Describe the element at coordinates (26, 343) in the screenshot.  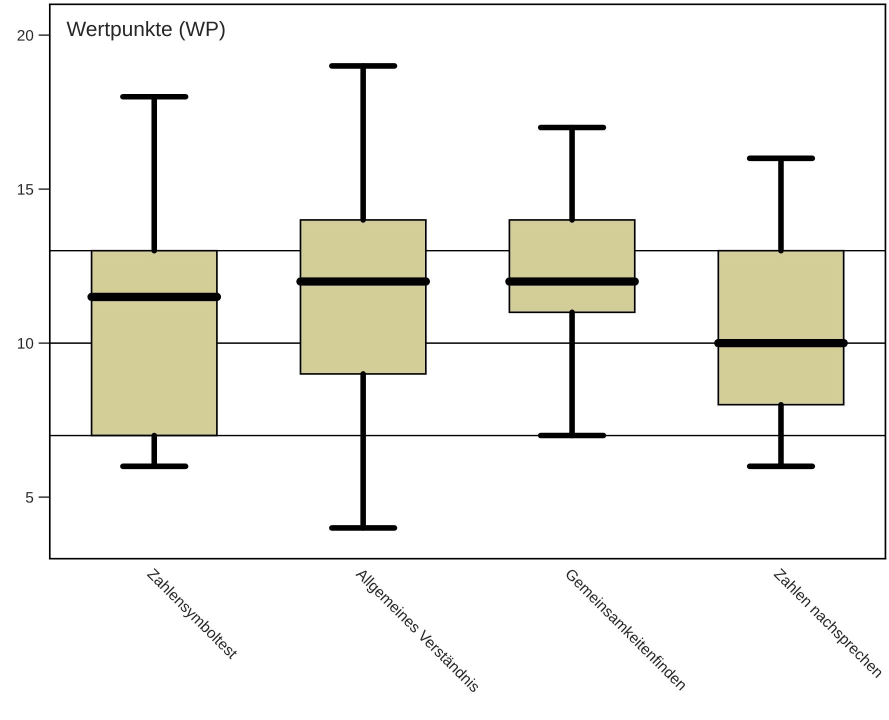
I see `y-tick-label: 10` at that location.